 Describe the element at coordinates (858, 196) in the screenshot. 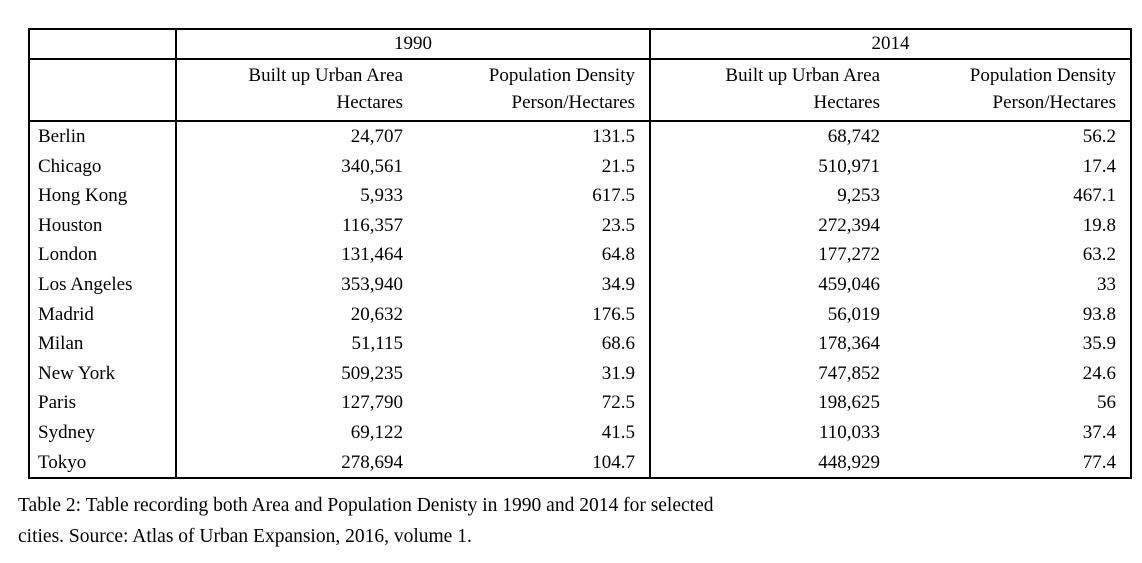

I see `area-2014-cell: 9,253` at that location.